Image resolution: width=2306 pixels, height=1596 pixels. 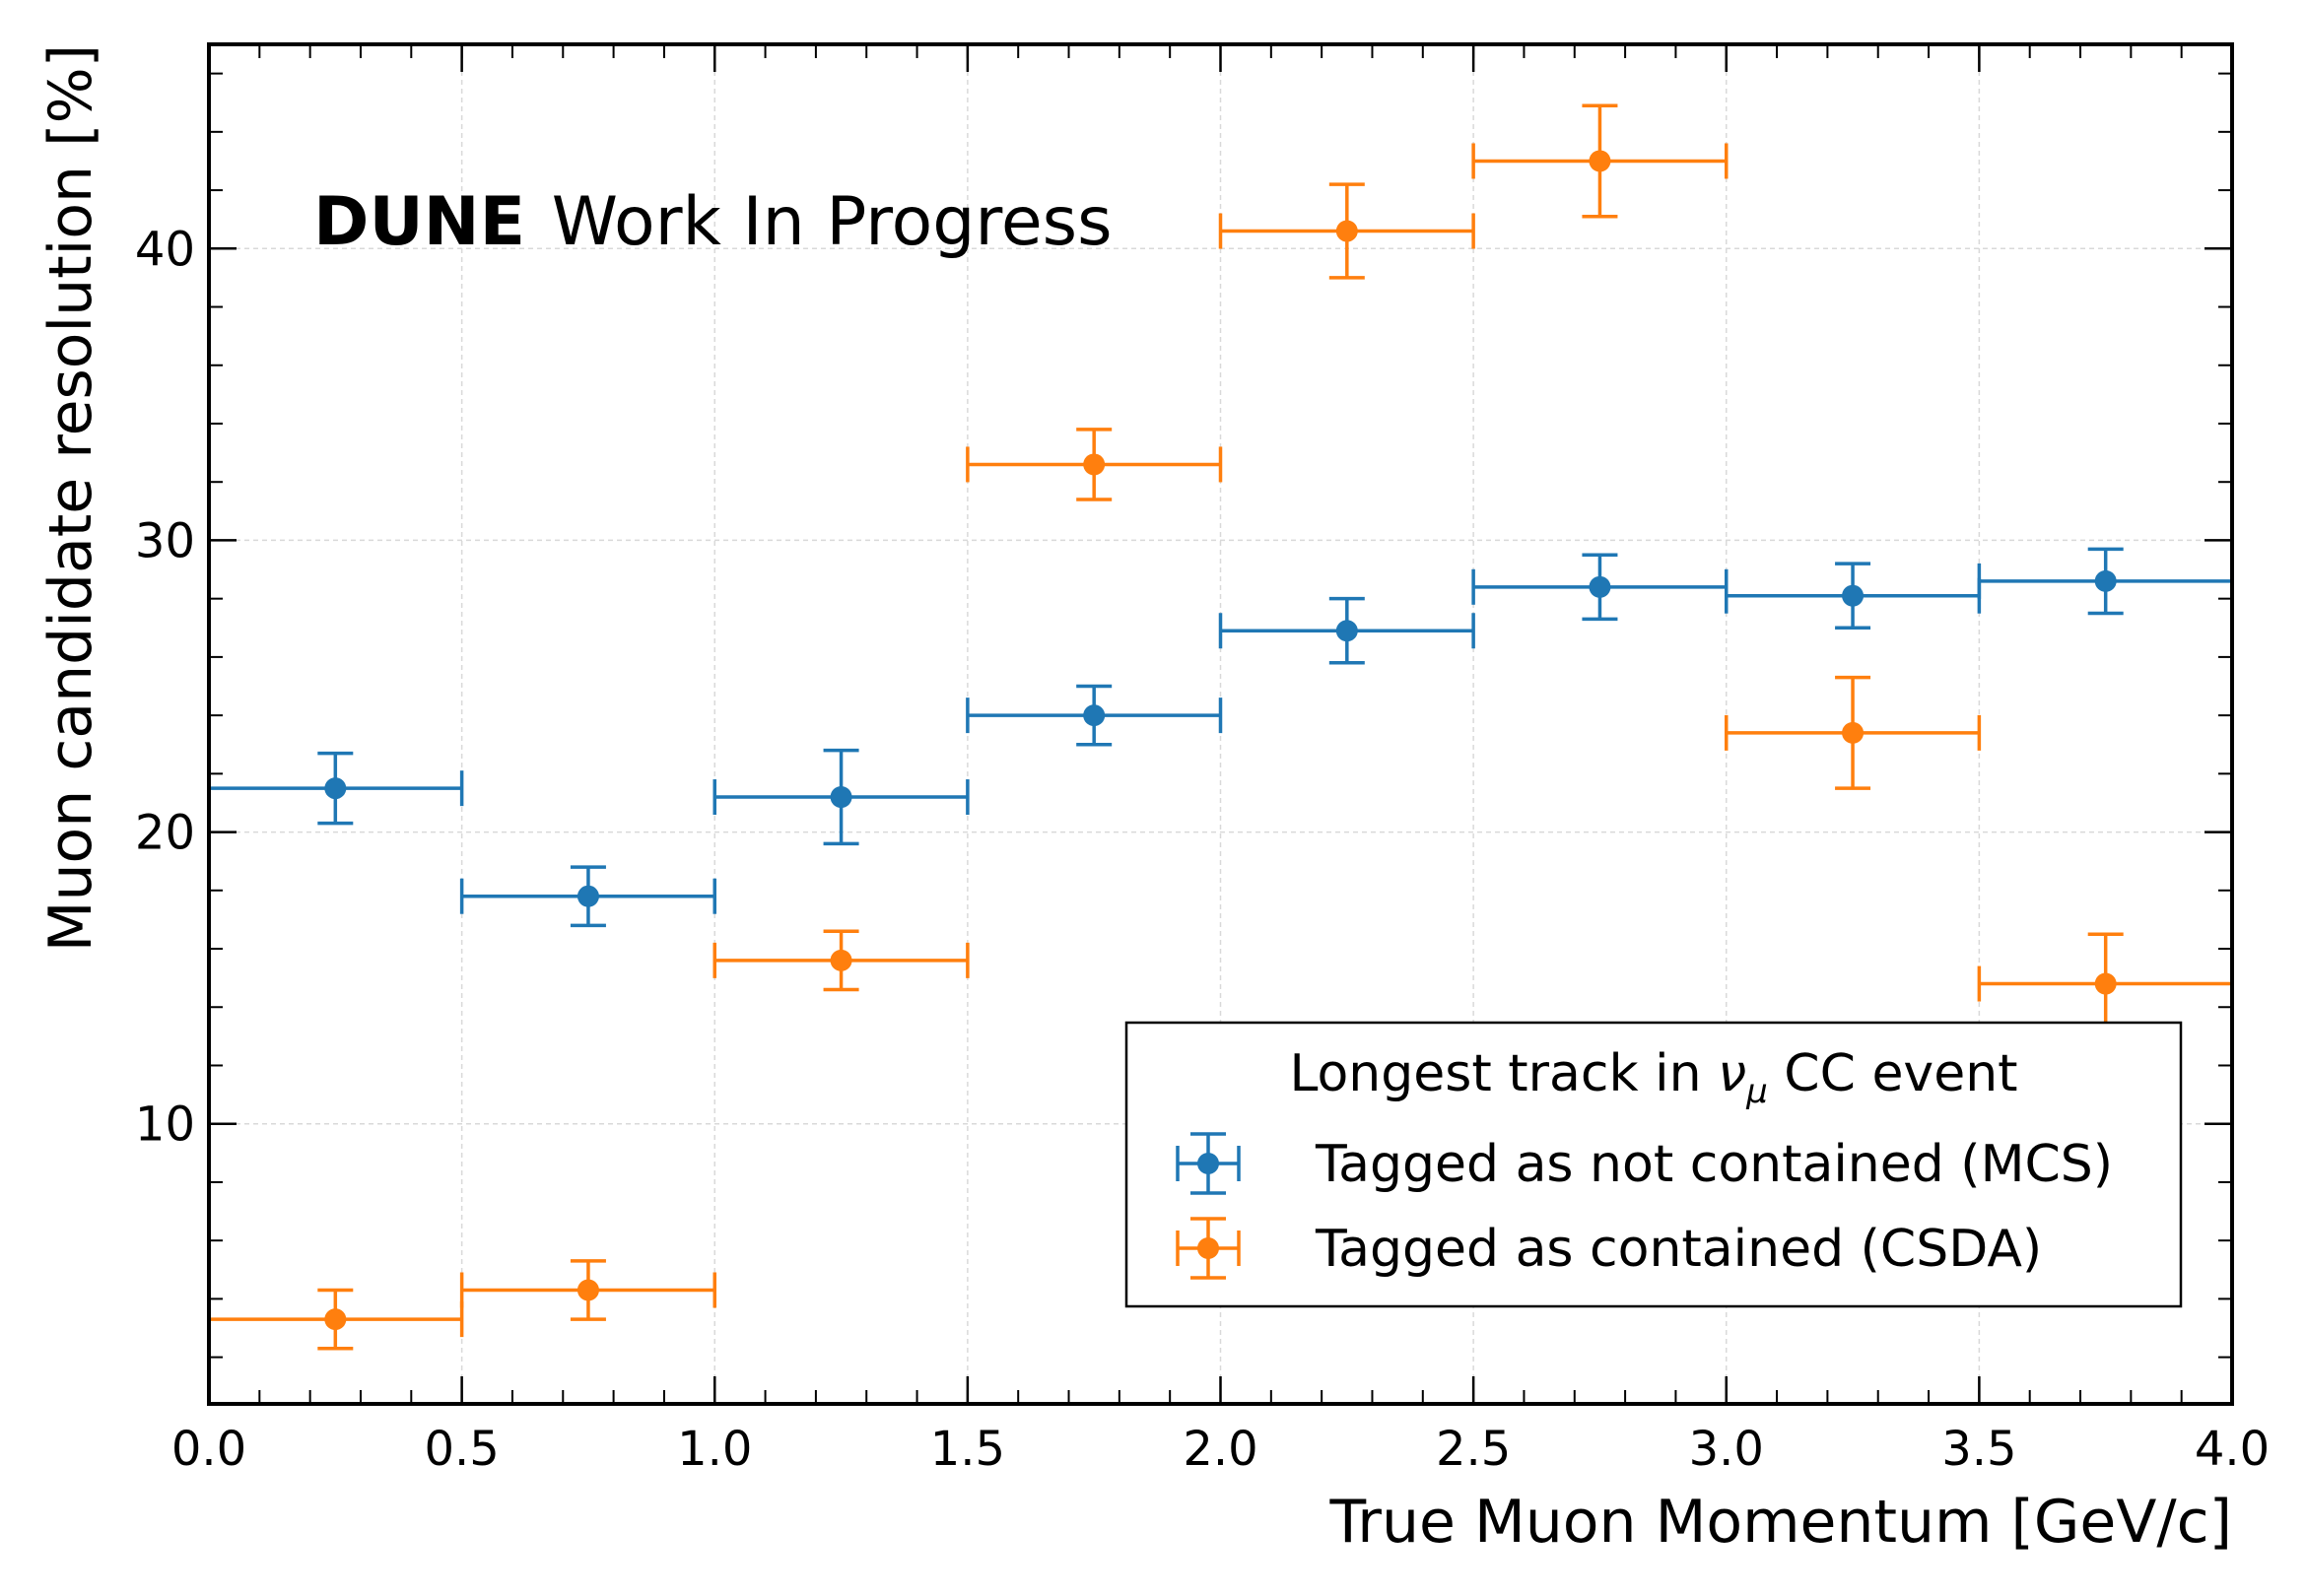 I want to click on work-in-progress-text: Work In Progress, so click(x=821, y=222).